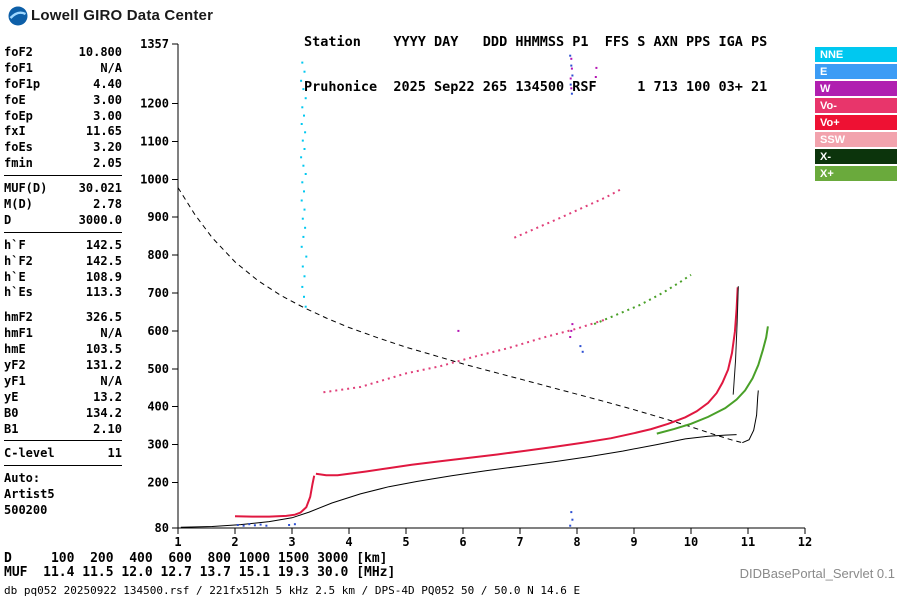  I want to click on o-trace-e-layer, so click(275, 496).